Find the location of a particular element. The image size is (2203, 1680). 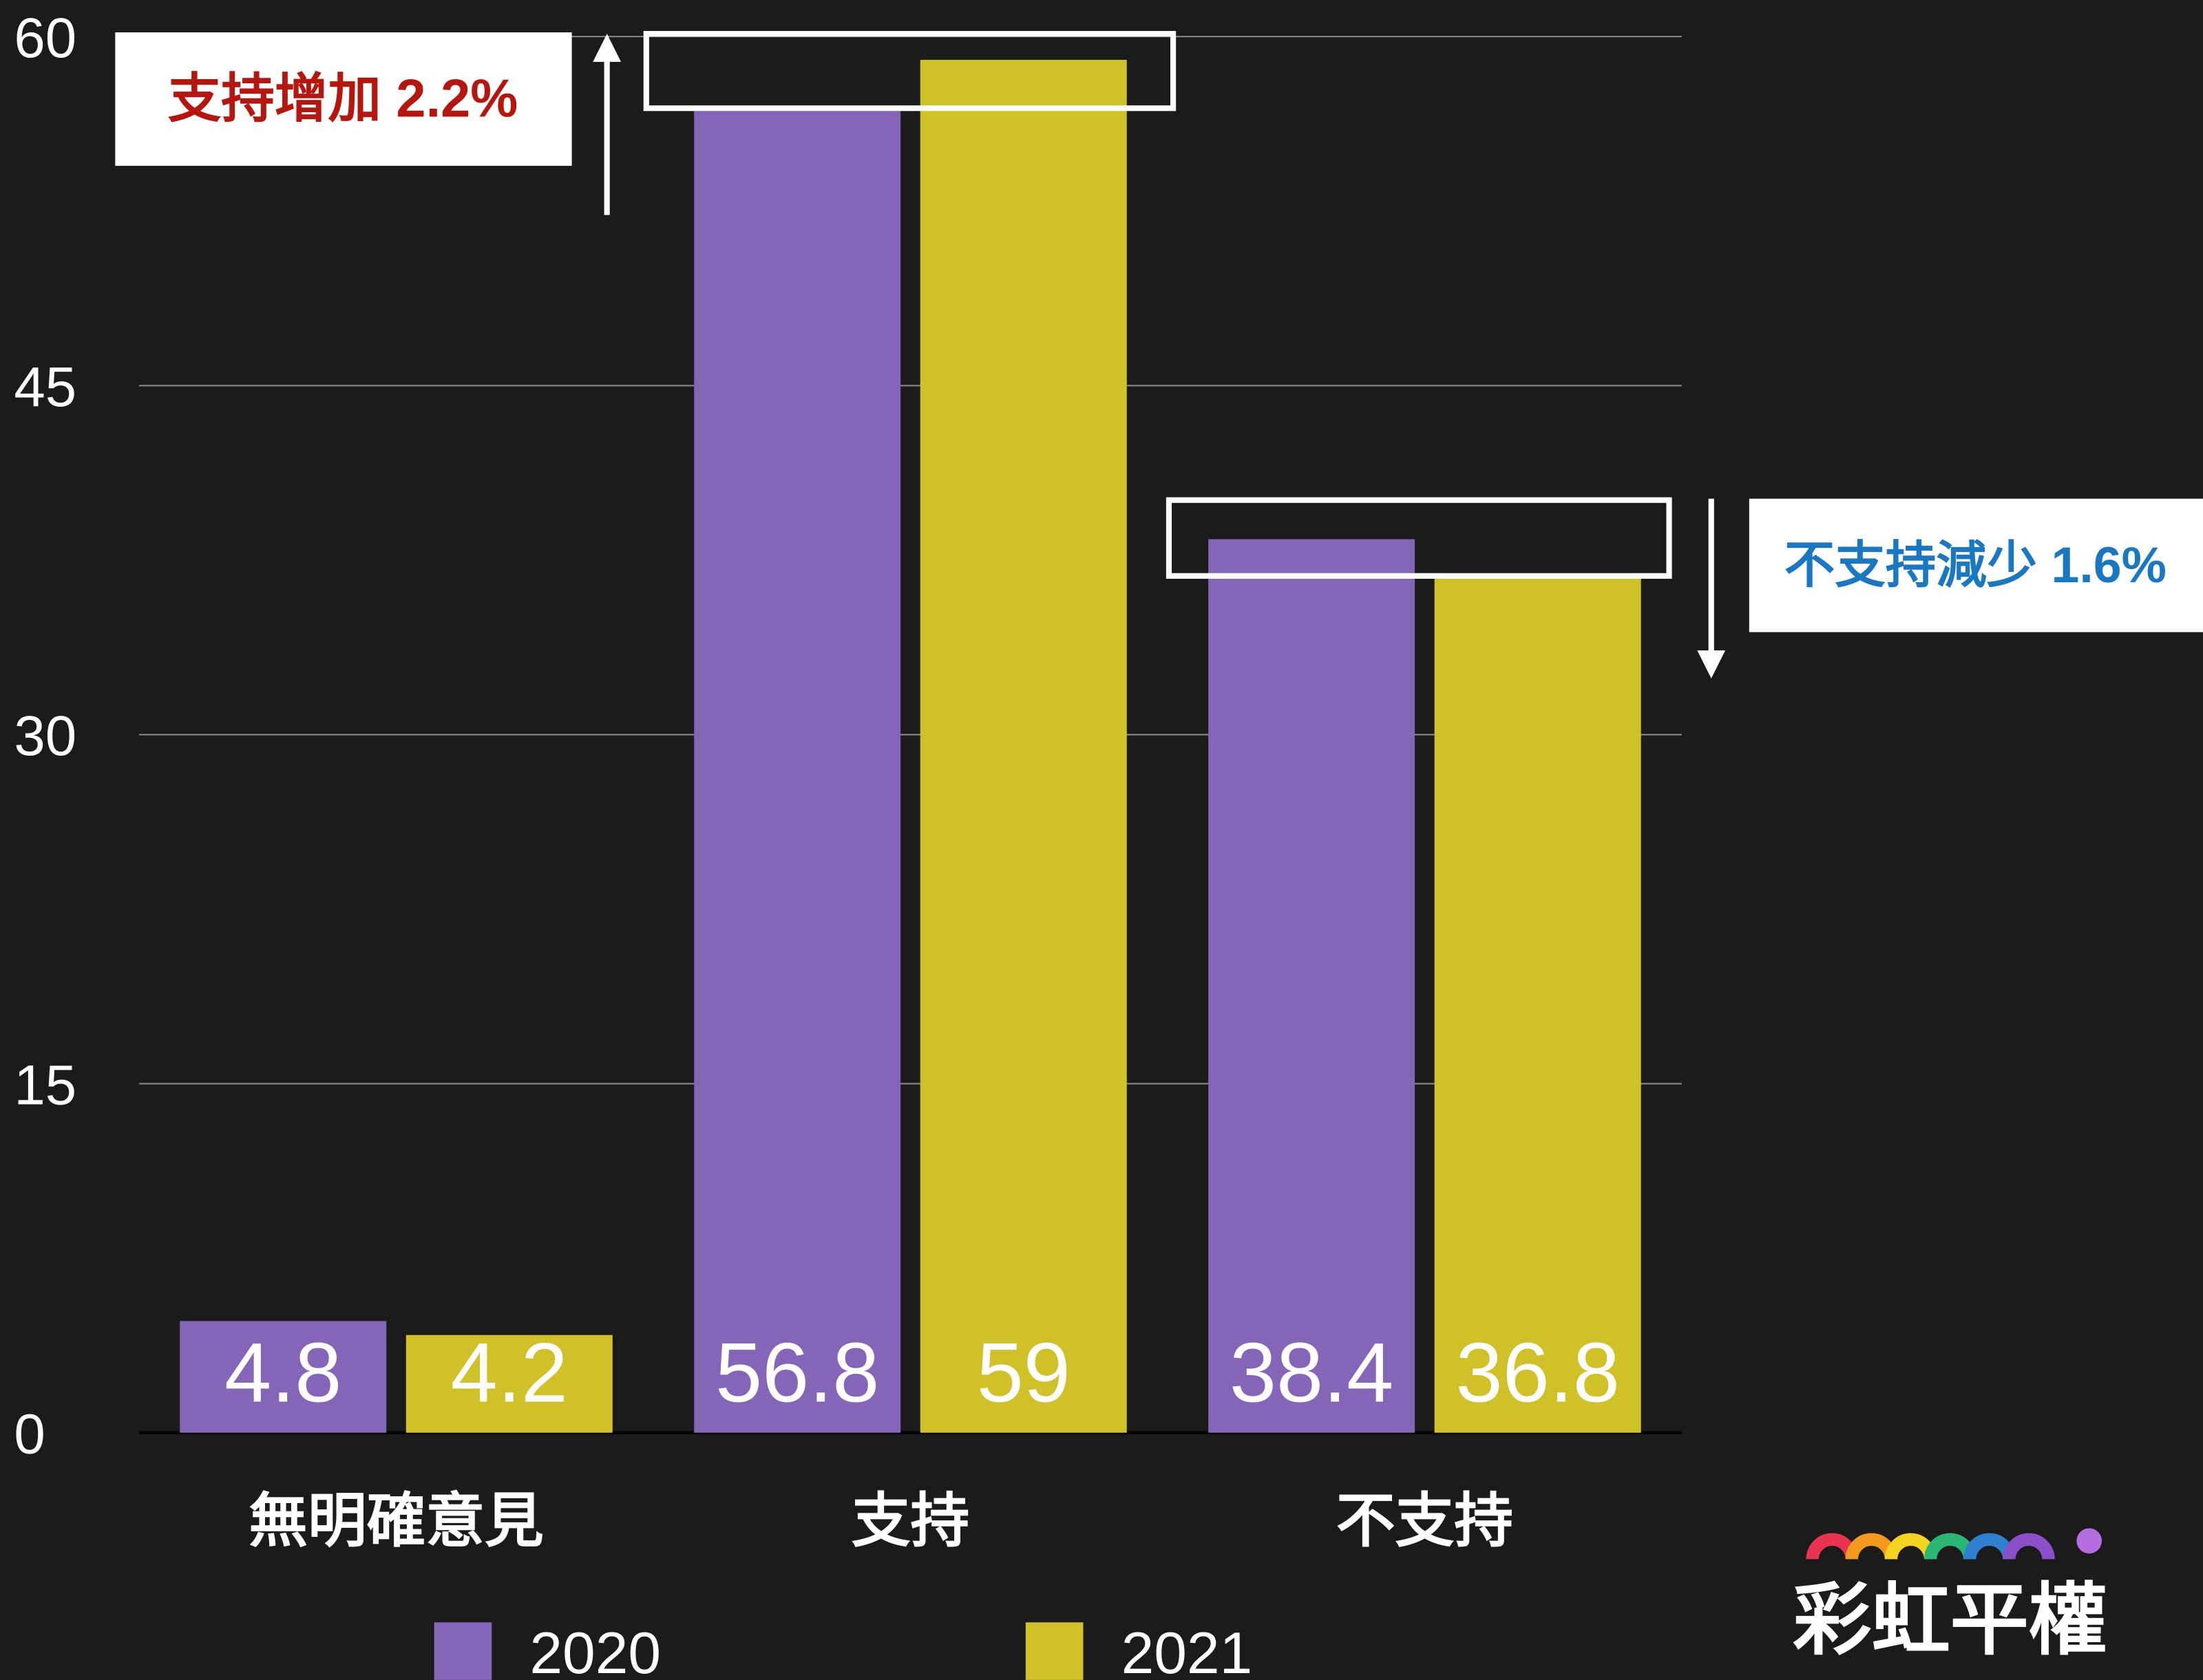

data-label: 56.8 is located at coordinates (797, 1373).